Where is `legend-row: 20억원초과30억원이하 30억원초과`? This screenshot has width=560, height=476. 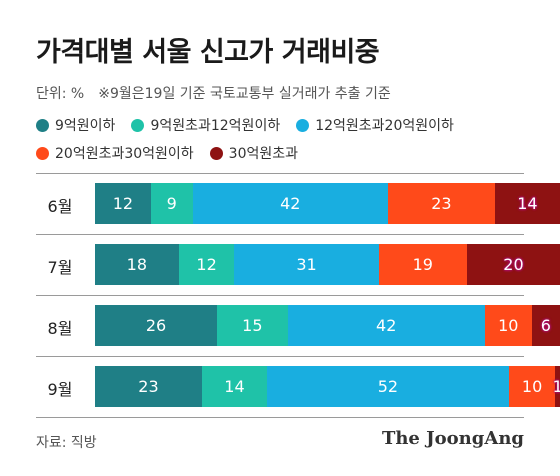
legend-row: 20억원초과30억원이하 30억원초과 is located at coordinates (286, 153).